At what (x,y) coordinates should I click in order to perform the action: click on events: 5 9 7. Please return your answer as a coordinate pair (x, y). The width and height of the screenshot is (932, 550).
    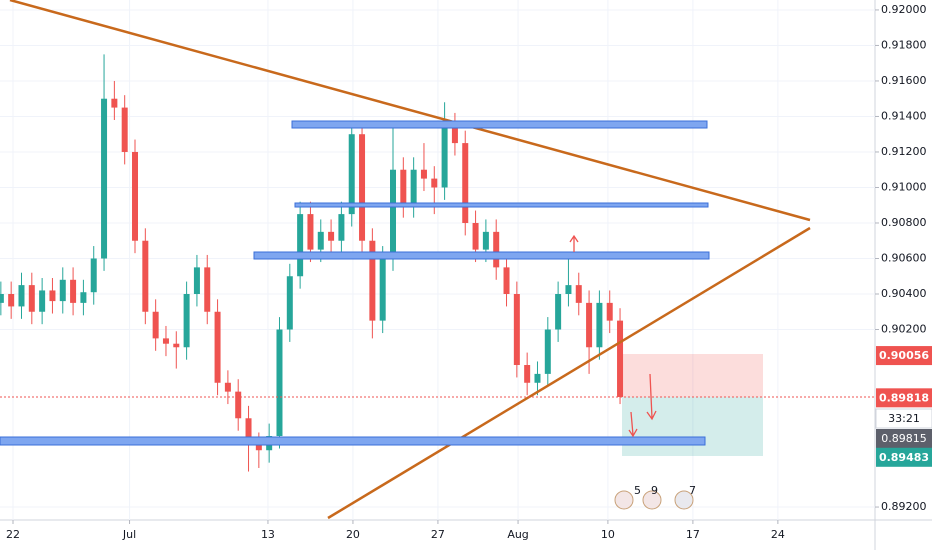
    Looking at the image, I should click on (655, 497).